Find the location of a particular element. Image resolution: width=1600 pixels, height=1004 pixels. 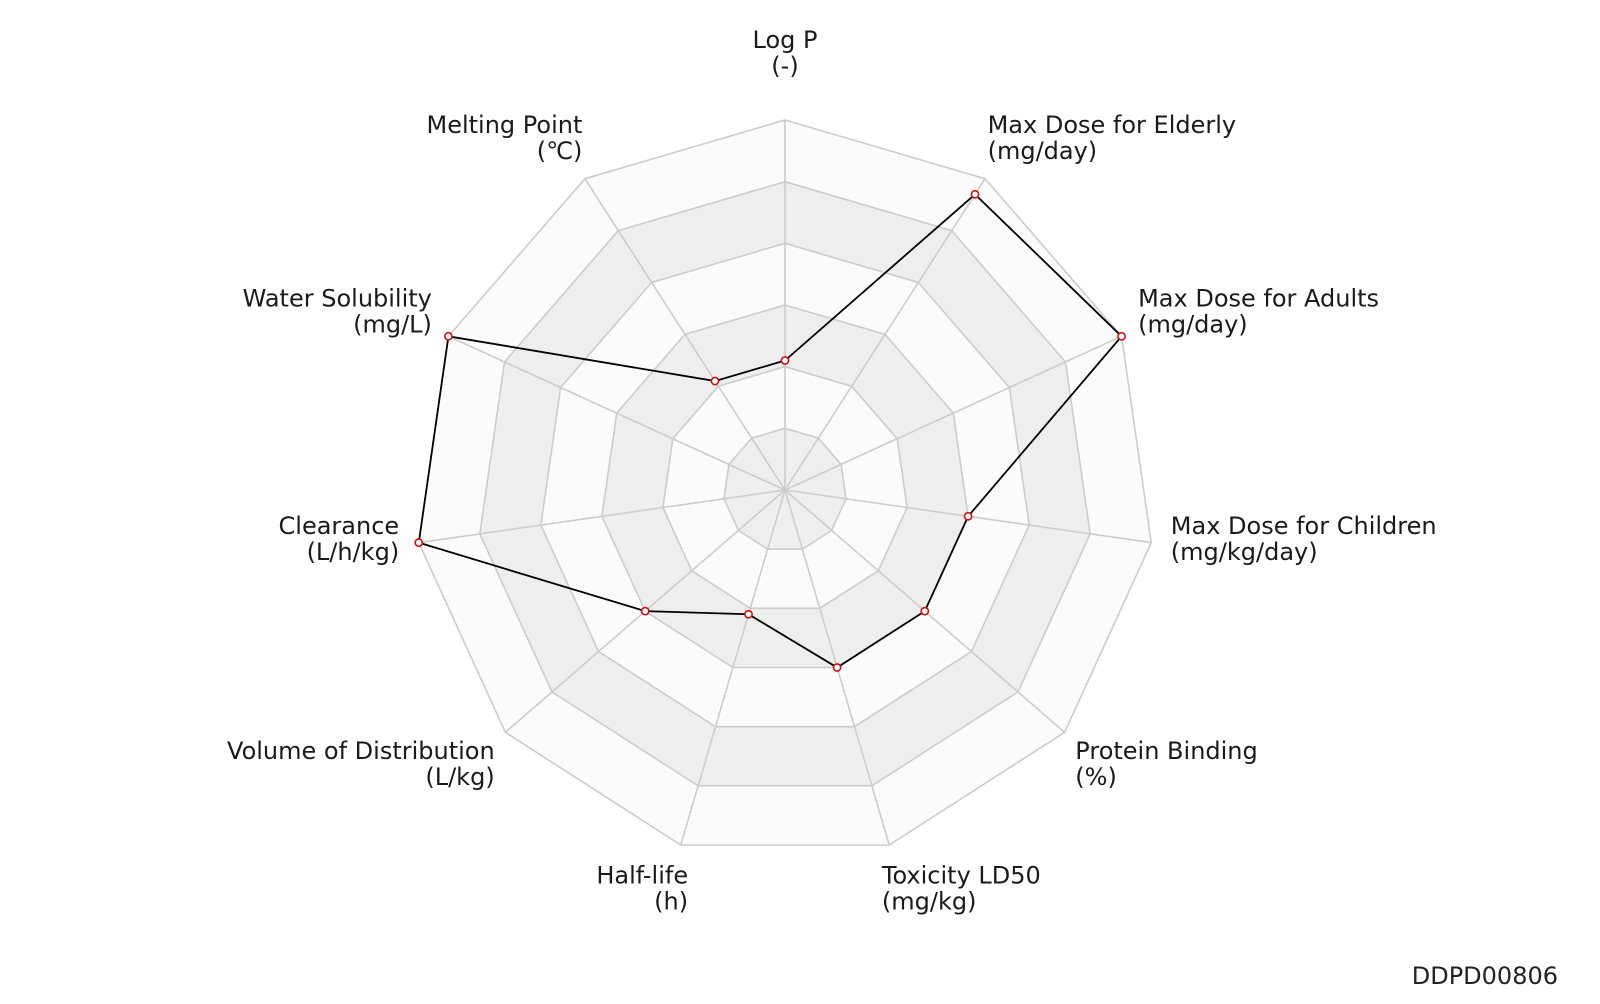

axis-label: Protein Binding (%) is located at coordinates (1166, 764).